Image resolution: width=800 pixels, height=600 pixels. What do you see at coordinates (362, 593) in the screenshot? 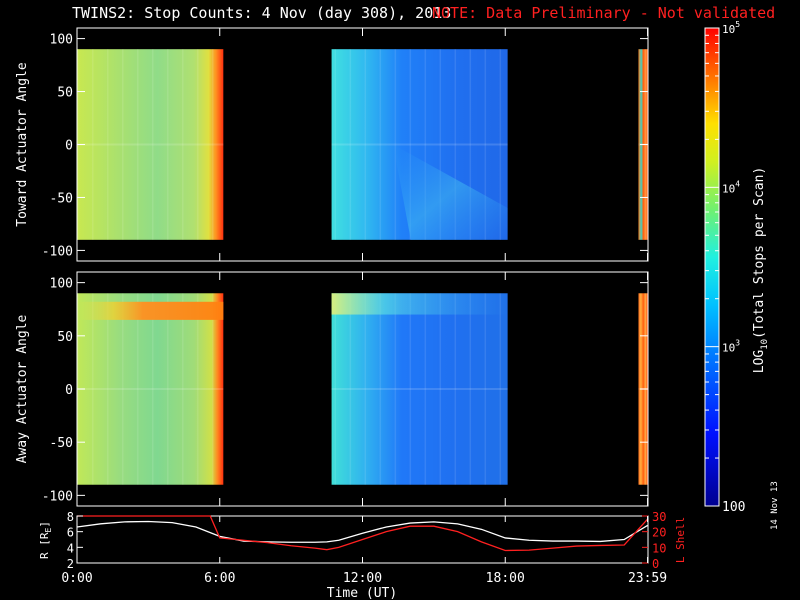
I see `x-axis-label: Time (UT)` at bounding box center [362, 593].